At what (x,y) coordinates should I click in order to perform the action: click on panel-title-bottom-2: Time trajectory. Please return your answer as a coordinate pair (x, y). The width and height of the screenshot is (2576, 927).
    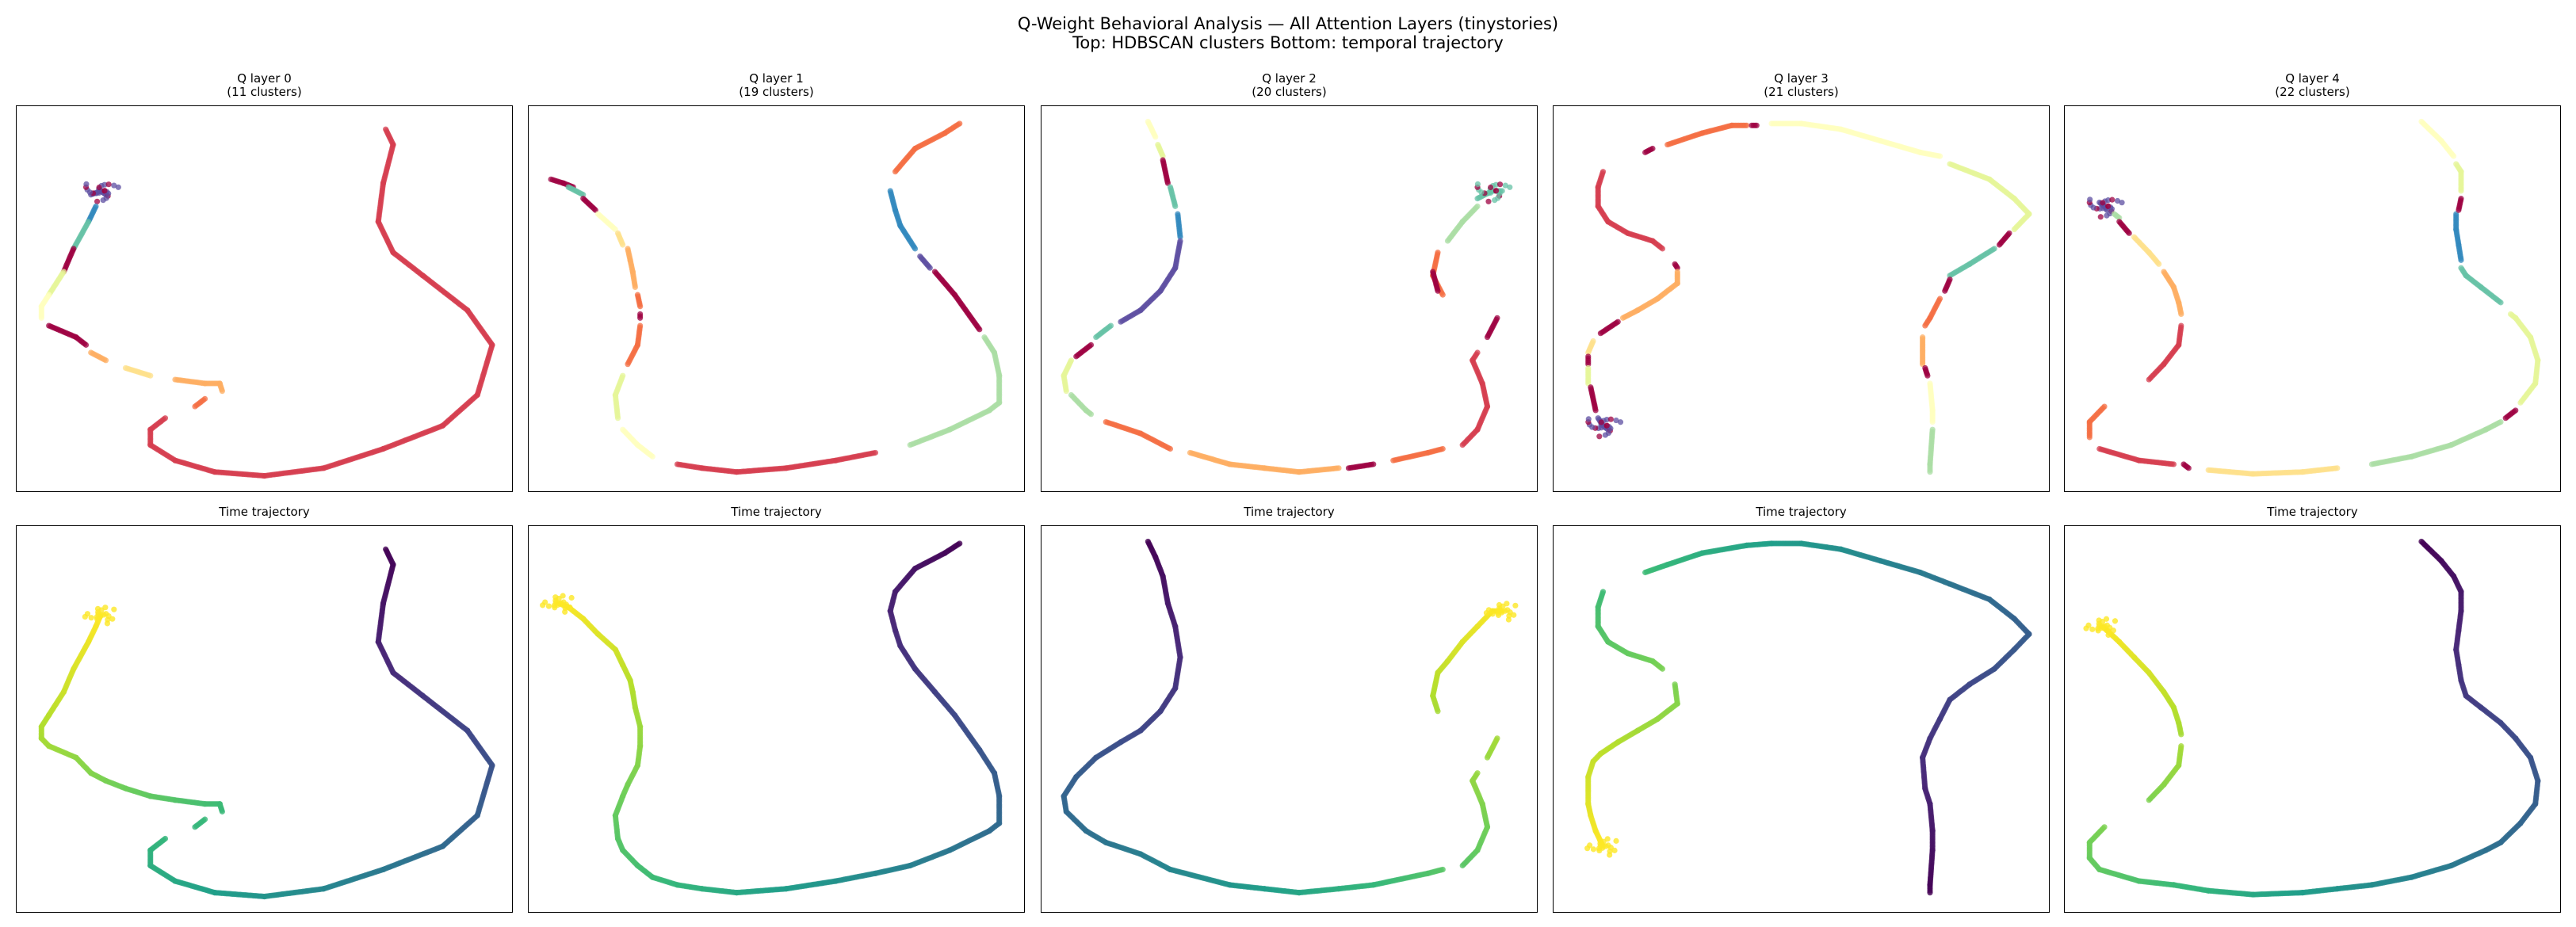
    Looking at the image, I should click on (1289, 512).